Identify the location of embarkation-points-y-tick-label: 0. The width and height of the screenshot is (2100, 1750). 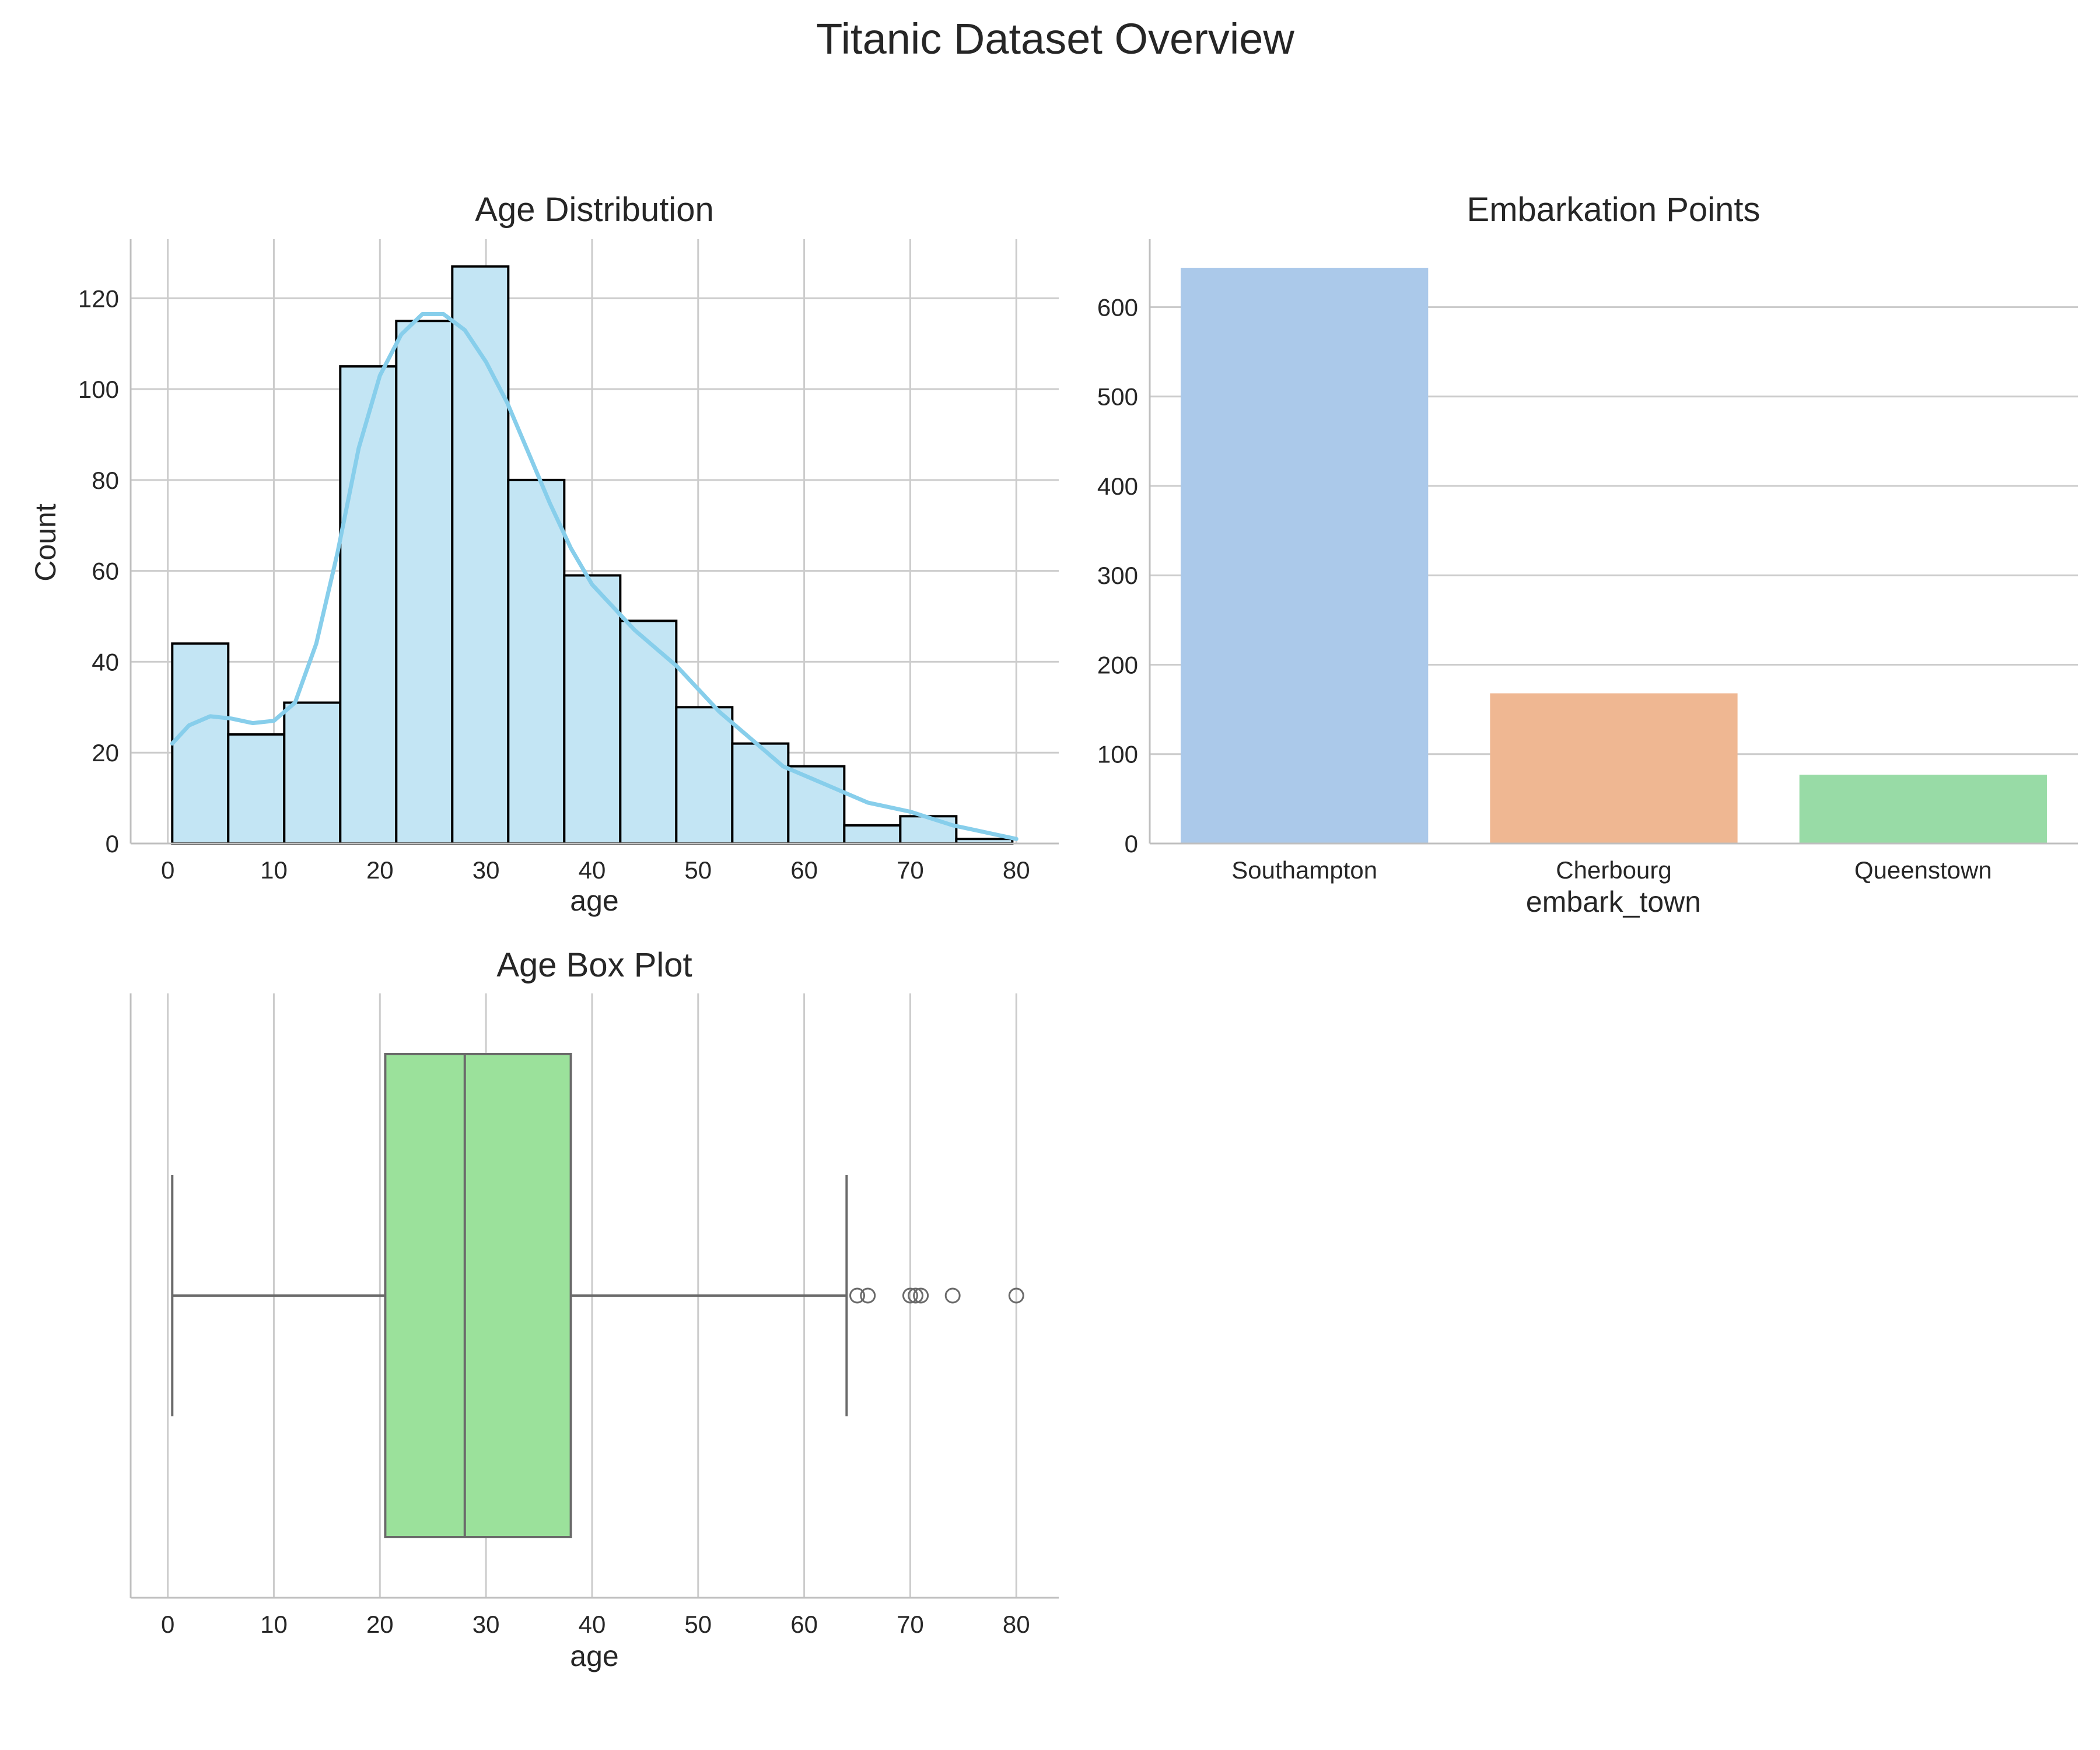
(1131, 844).